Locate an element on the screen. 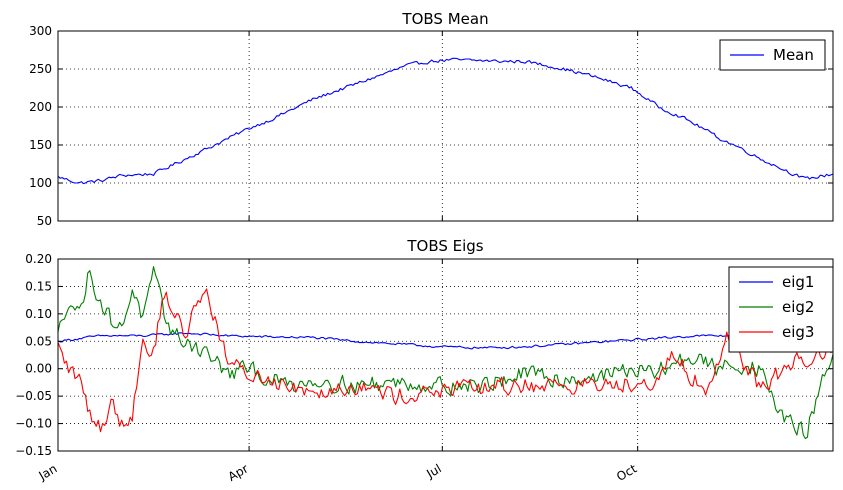  eigs-legend: eig1 eig2 eig3 is located at coordinates (781, 309).